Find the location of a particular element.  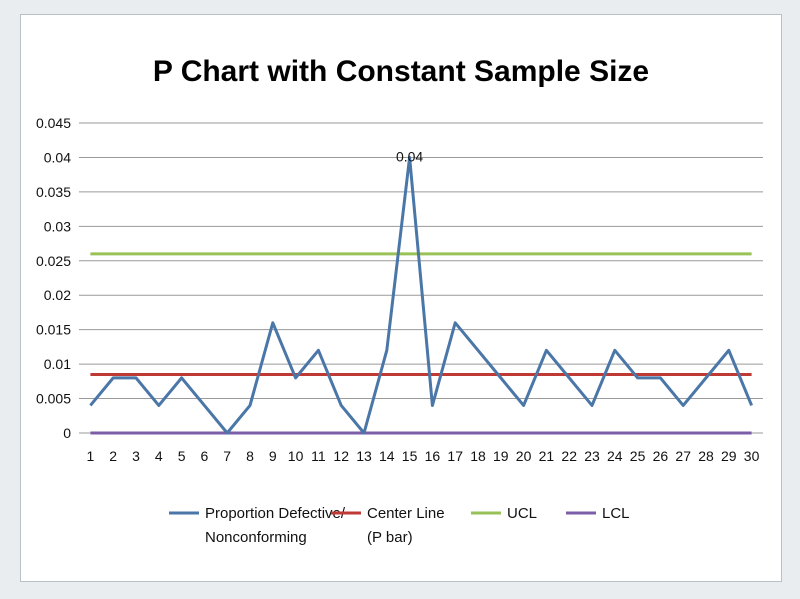

data-labels: 0.04 is located at coordinates (409, 156).